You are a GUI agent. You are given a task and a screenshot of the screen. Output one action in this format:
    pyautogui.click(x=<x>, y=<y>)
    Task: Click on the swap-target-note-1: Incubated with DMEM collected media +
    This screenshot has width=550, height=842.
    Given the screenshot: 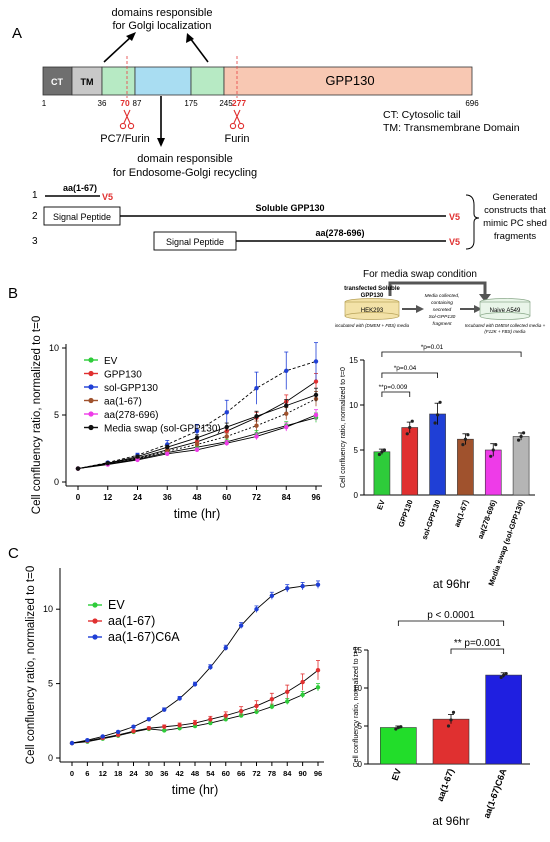 What is the action you would take?
    pyautogui.click(x=505, y=325)
    